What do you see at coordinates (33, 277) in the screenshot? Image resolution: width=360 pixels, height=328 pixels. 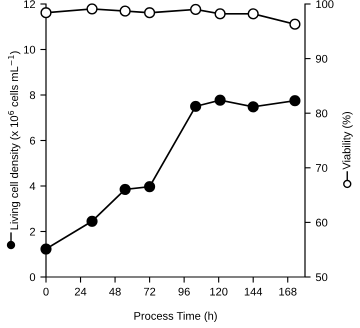 I see `y-tick-label: 0` at bounding box center [33, 277].